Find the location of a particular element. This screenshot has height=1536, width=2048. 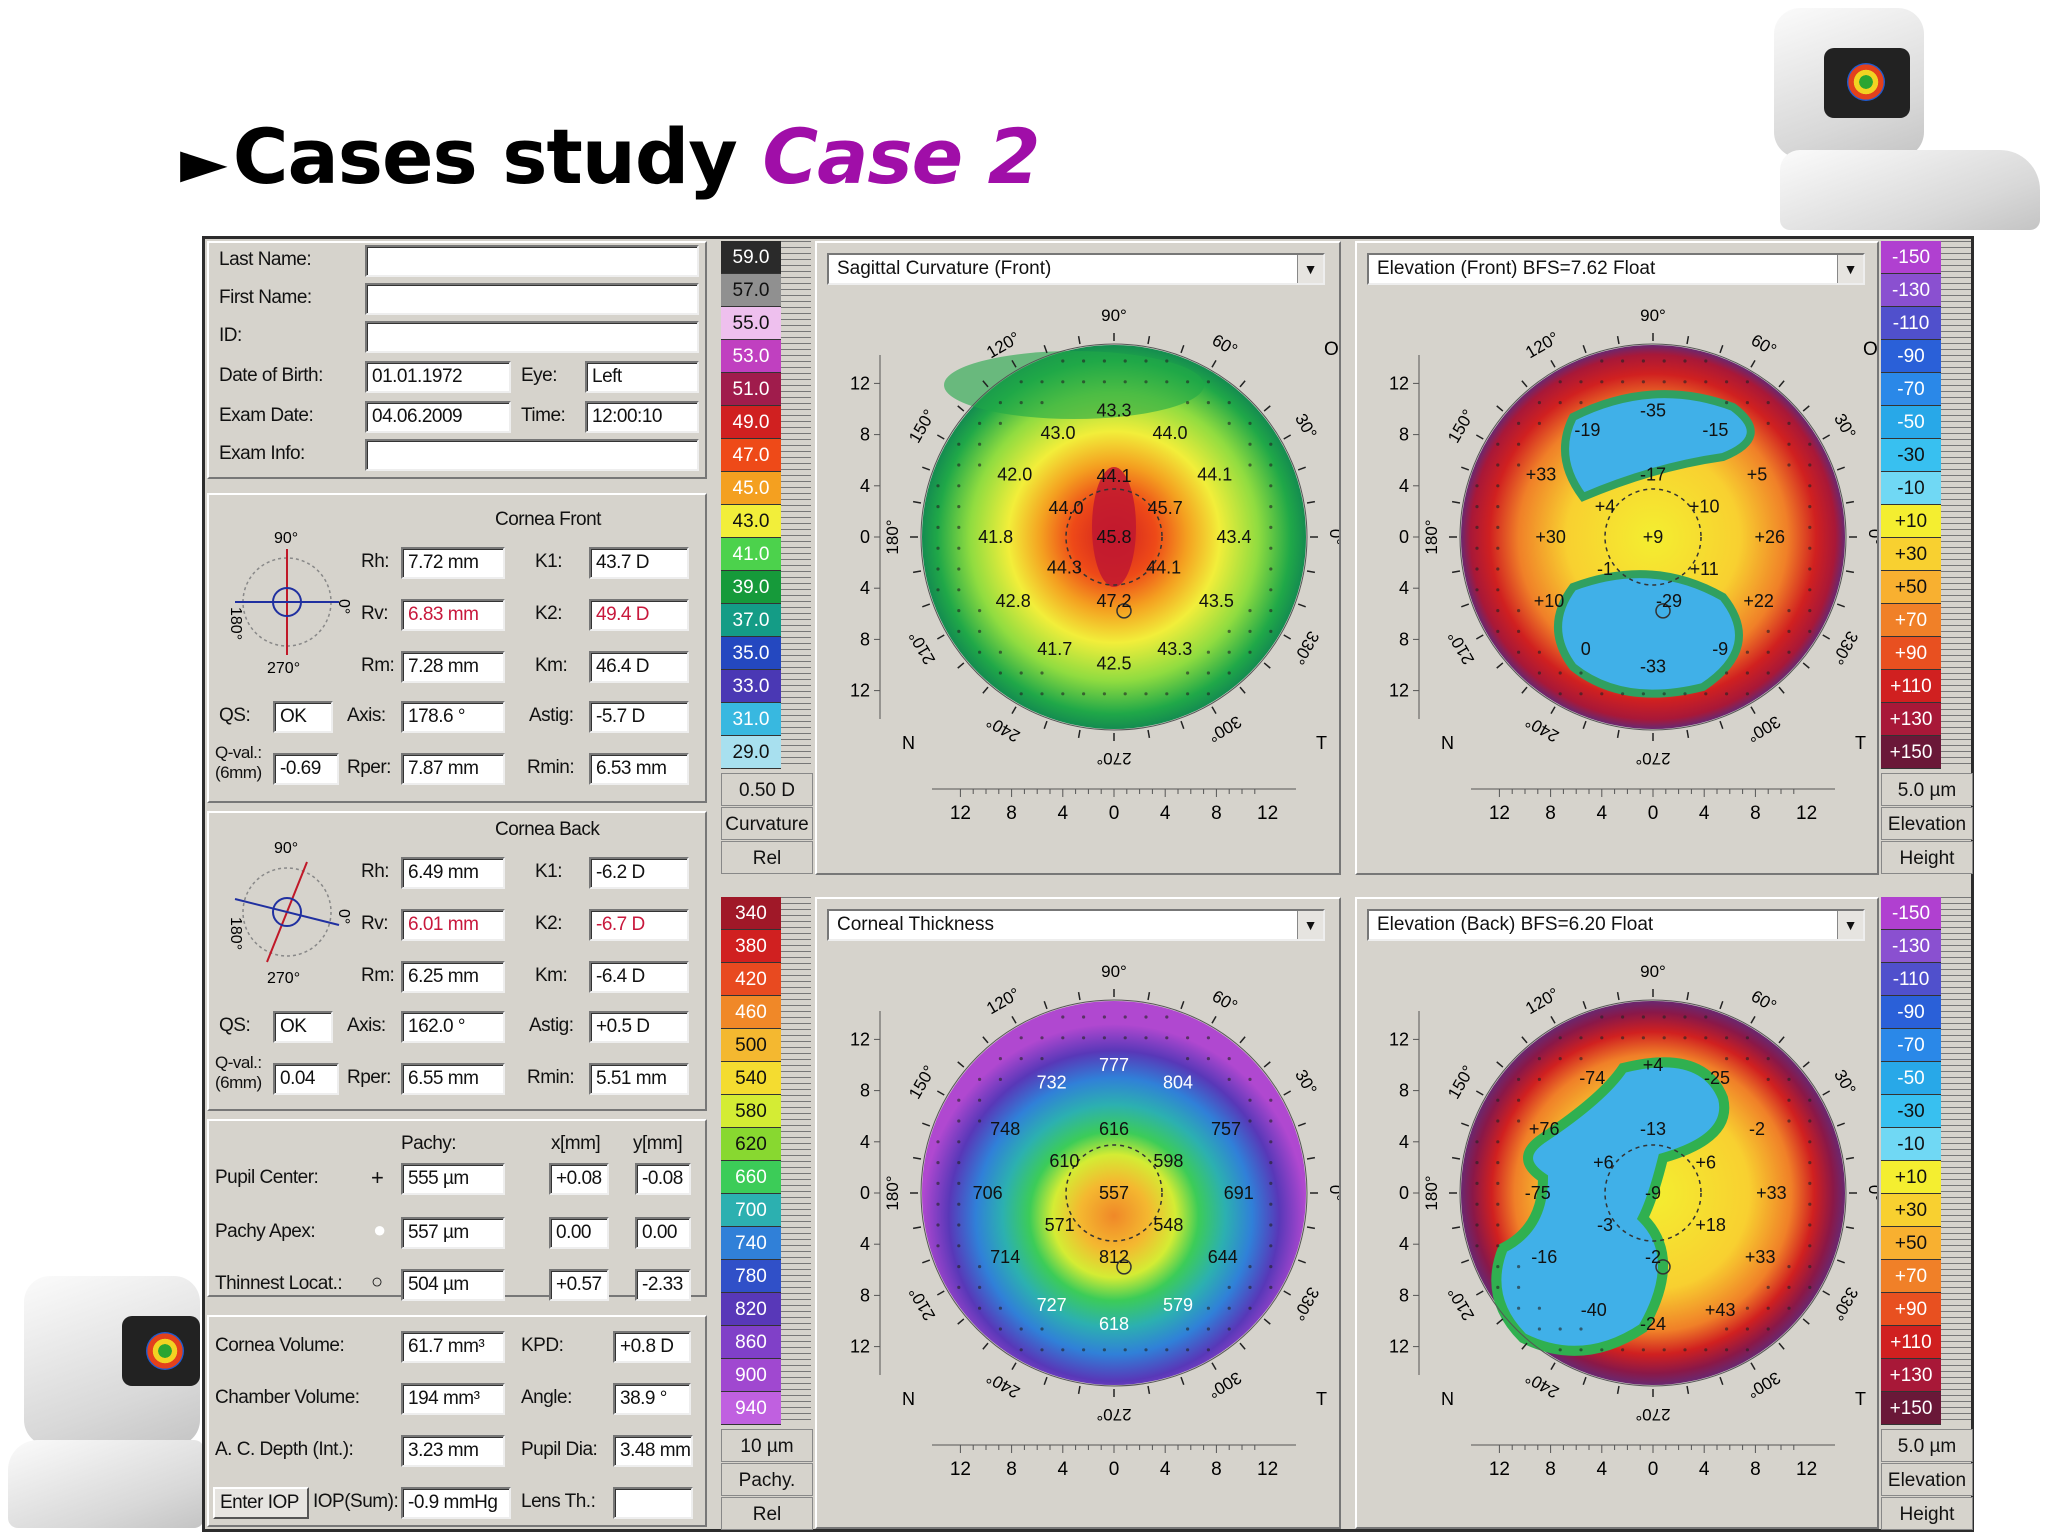

scale-cell: 860 is located at coordinates (751, 1342).